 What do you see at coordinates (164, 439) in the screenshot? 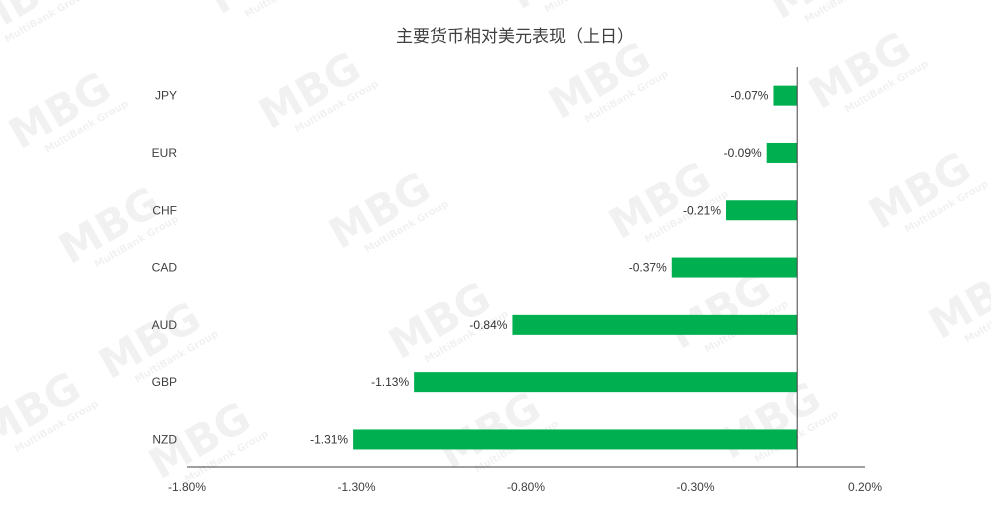
I see `category-label-nzd: NZD` at bounding box center [164, 439].